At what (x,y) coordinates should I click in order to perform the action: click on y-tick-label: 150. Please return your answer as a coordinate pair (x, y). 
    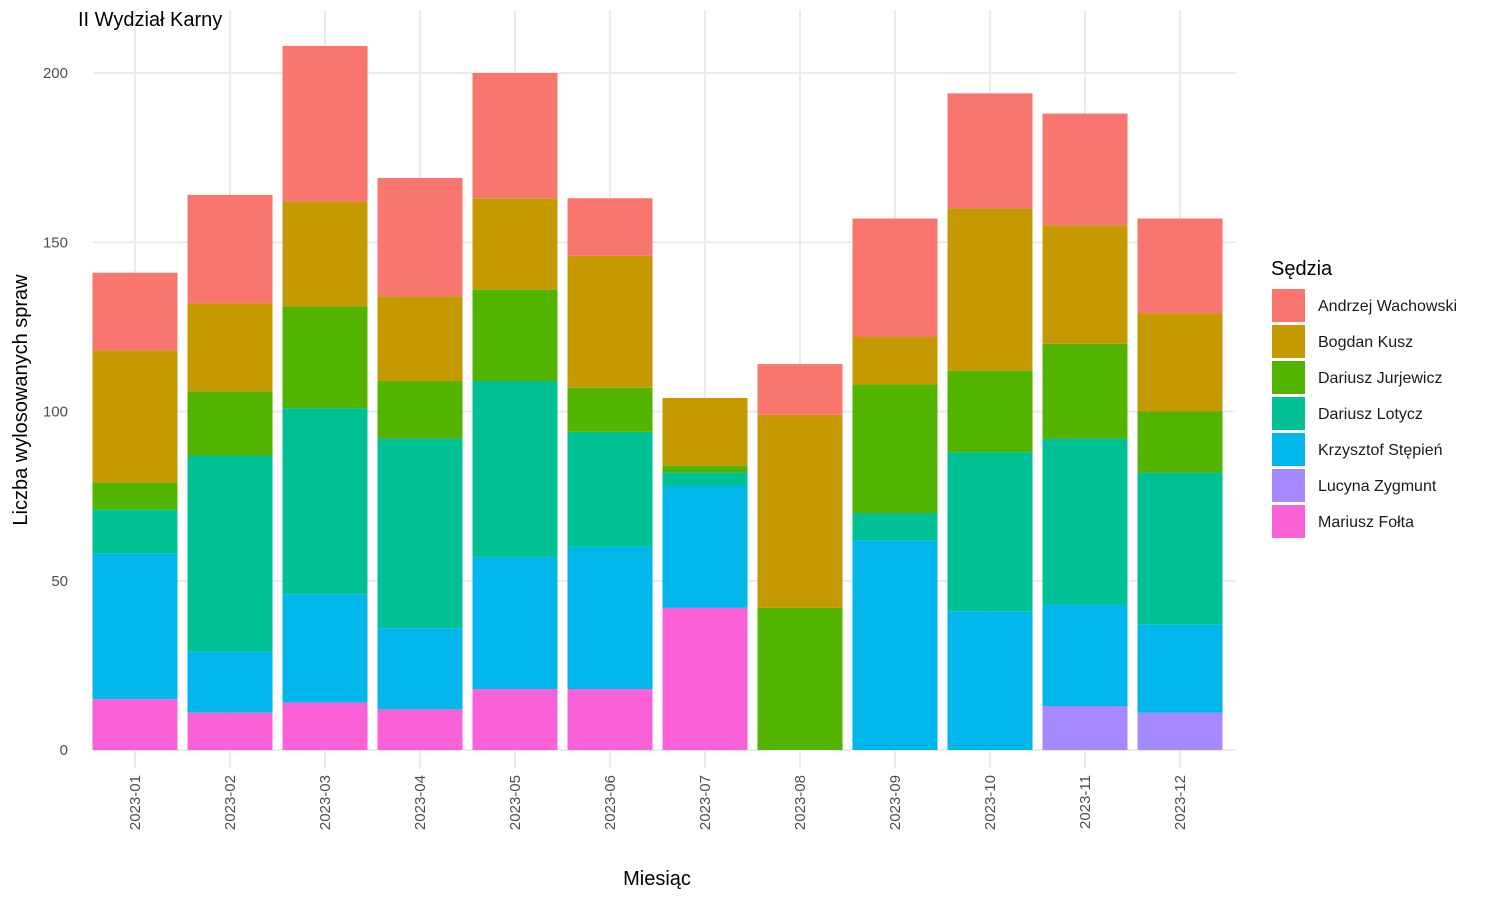
    Looking at the image, I should click on (55, 242).